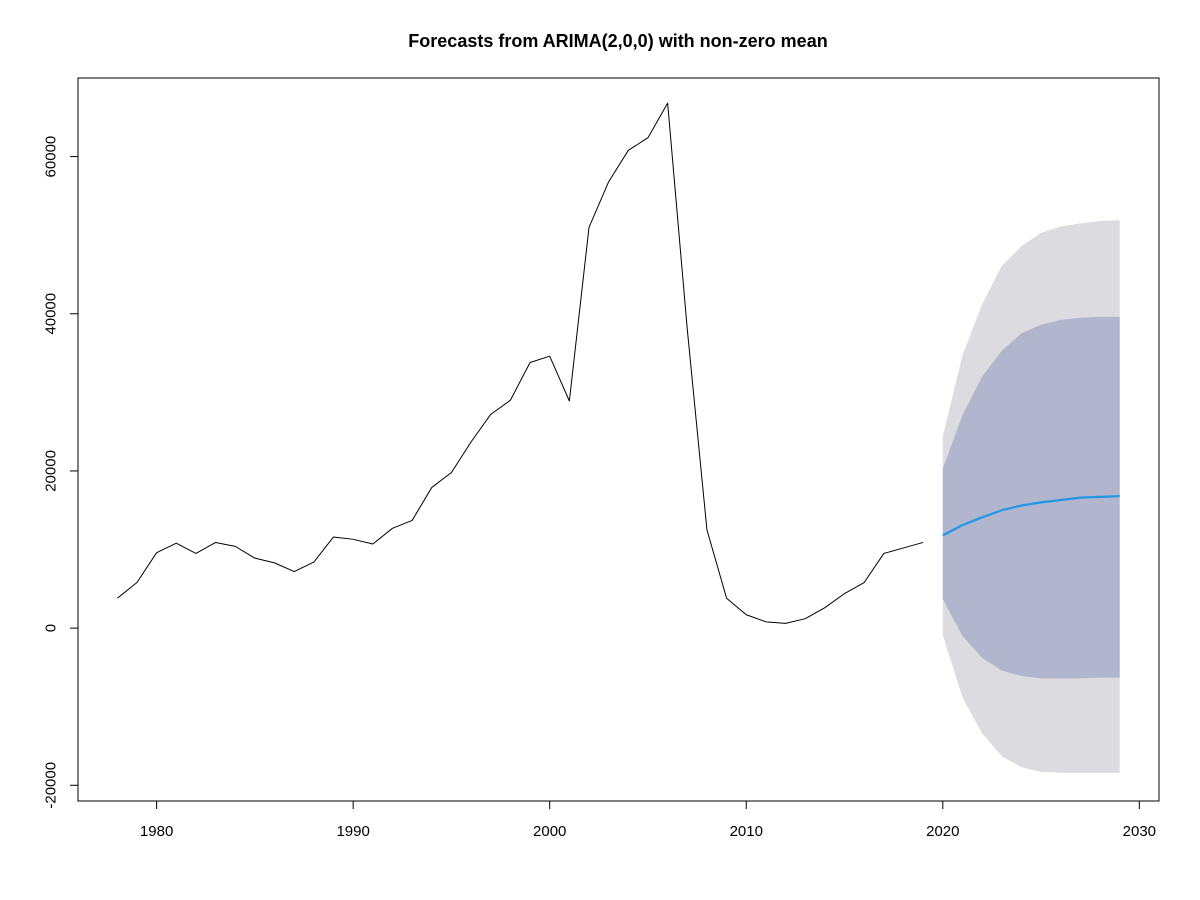 This screenshot has height=900, width=1200. Describe the element at coordinates (549, 831) in the screenshot. I see `x-tick-label: 2000` at that location.